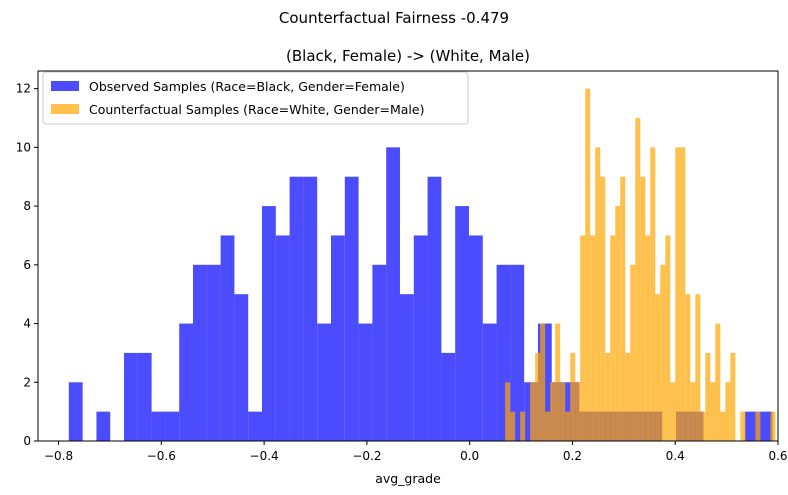 The image size is (788, 495). Describe the element at coordinates (27, 382) in the screenshot. I see `y-tick-label: 2` at that location.